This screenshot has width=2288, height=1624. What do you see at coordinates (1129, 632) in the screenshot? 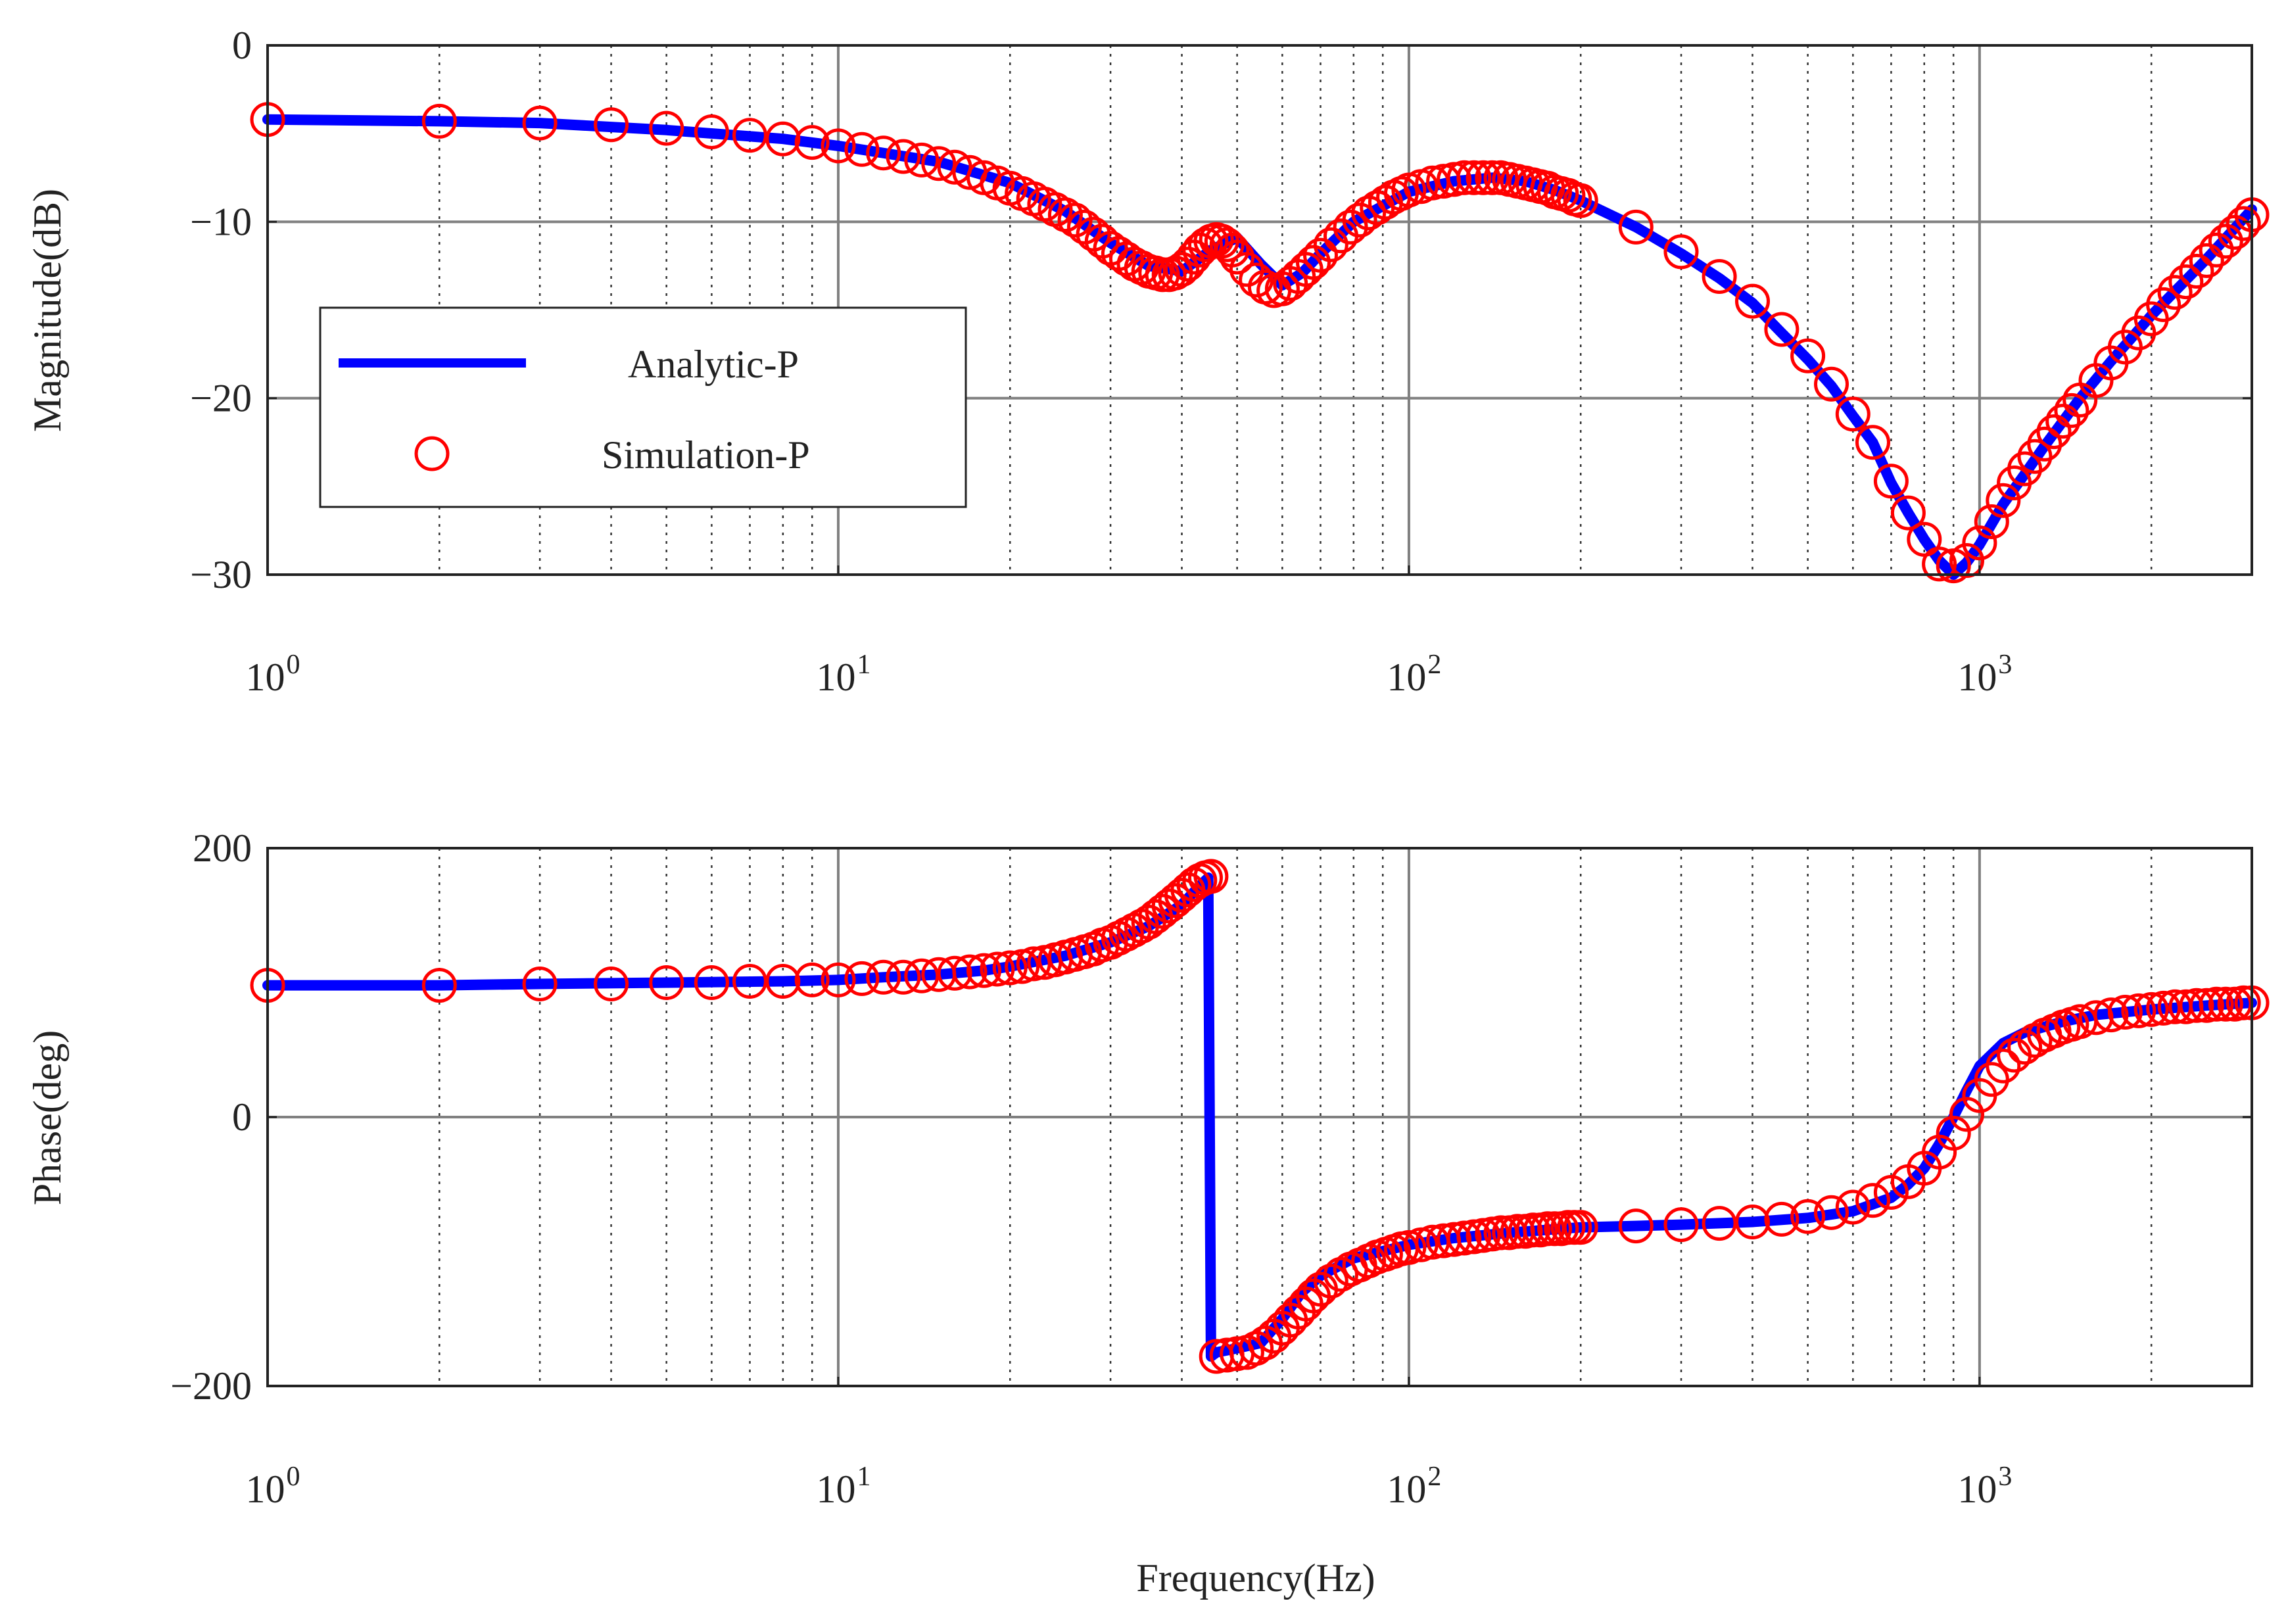
I see `magnitude-x-ticks: 10⁰ 10¹ 10² 10³` at bounding box center [1129, 632].